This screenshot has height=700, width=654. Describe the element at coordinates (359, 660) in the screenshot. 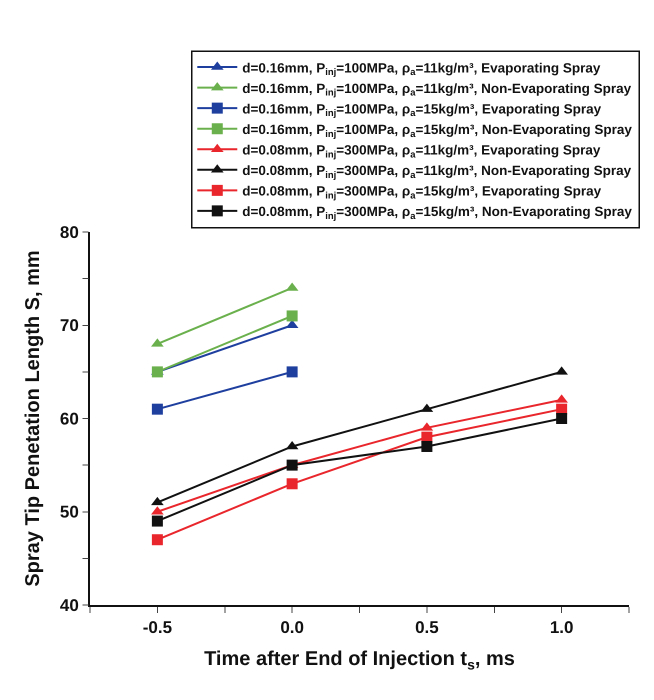

I see `x-axis-title: Time after End of Injection t$_{s}$, ms` at that location.